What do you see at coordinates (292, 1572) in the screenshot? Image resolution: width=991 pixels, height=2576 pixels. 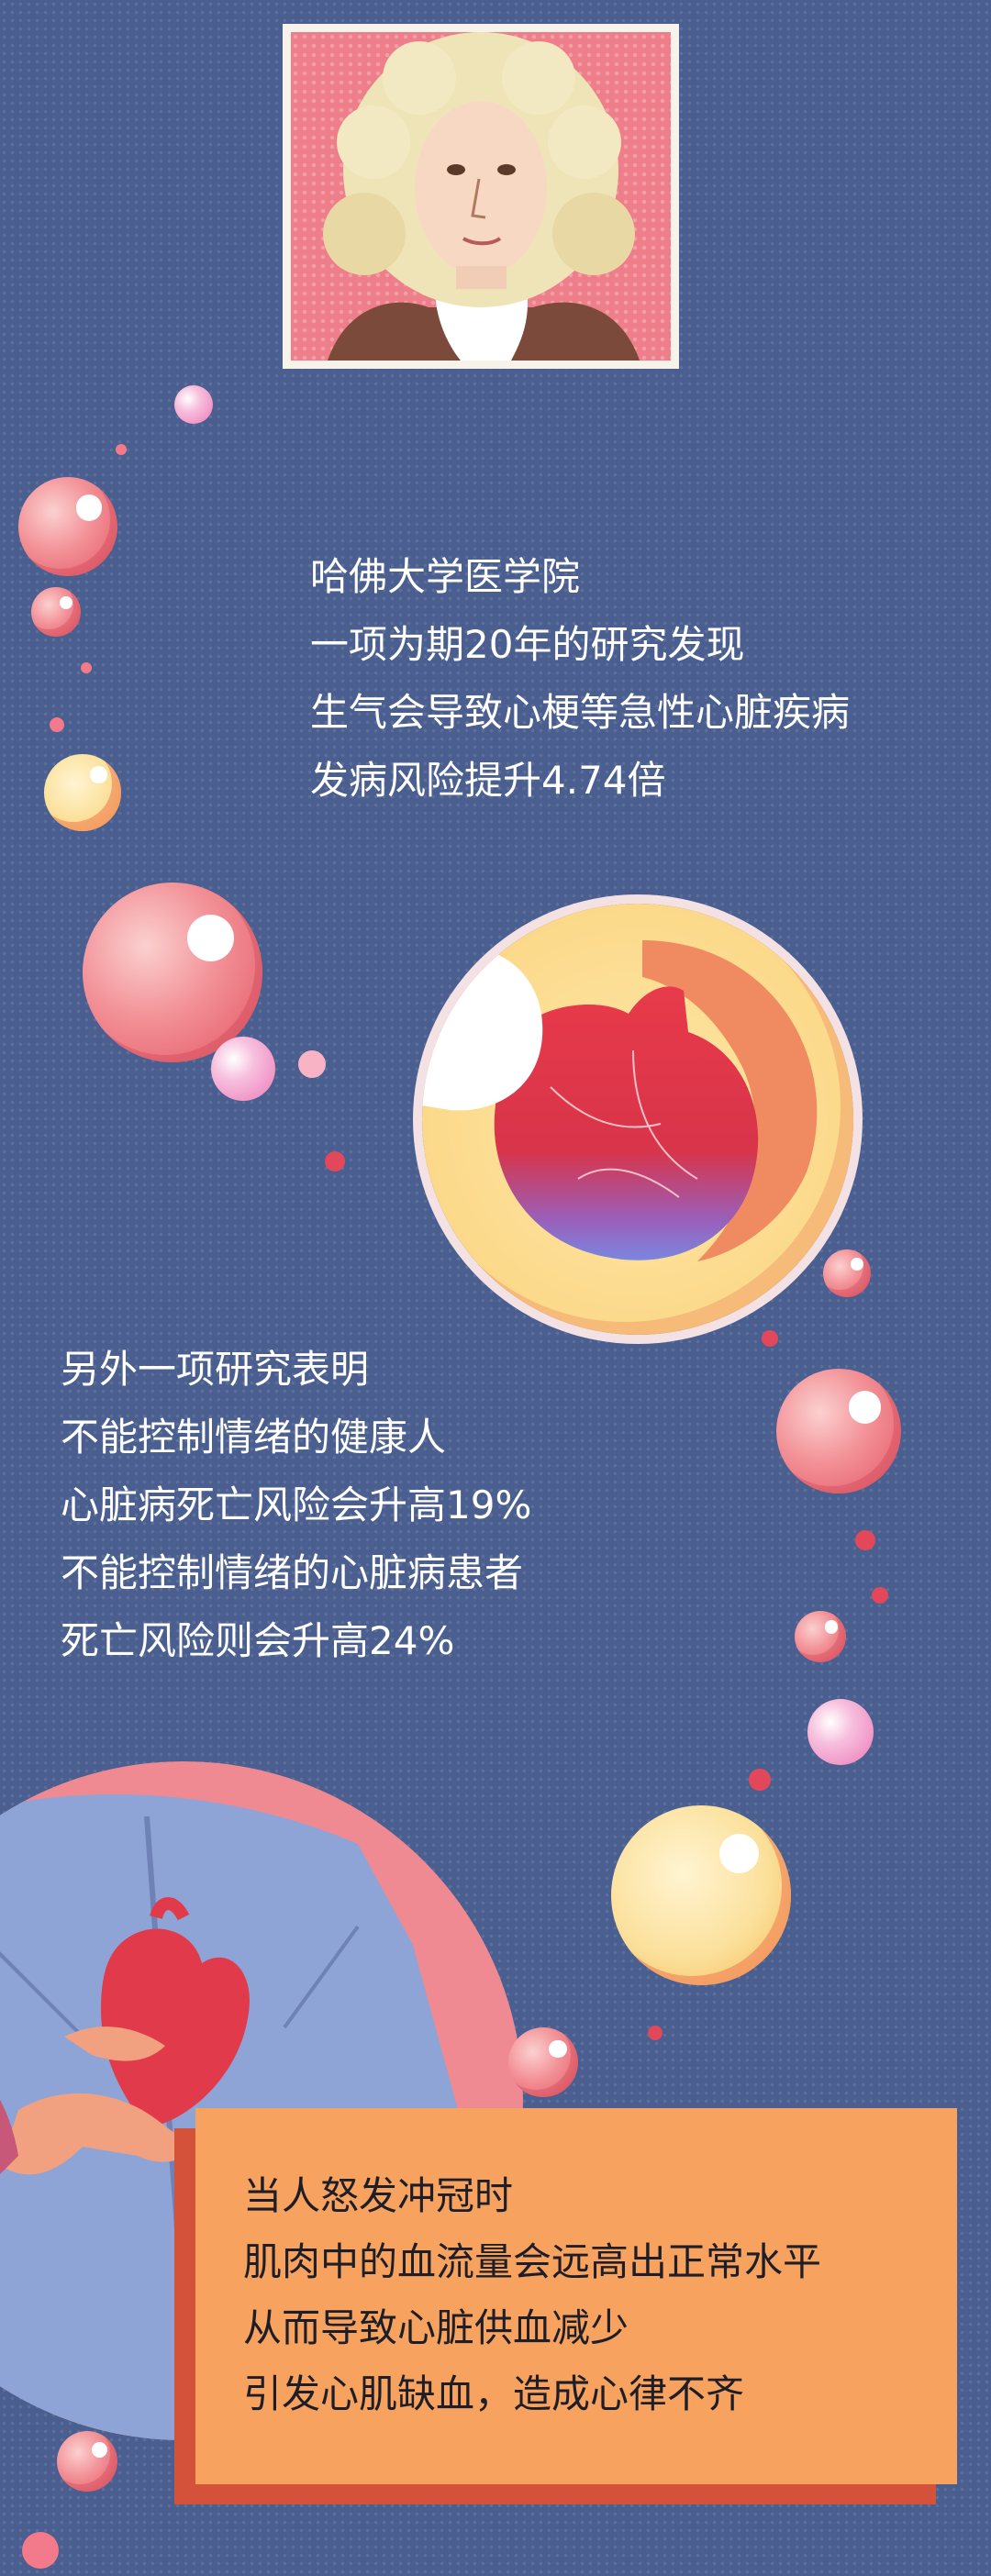 I see `text-line: 不能控制情绪的心脏病患者` at bounding box center [292, 1572].